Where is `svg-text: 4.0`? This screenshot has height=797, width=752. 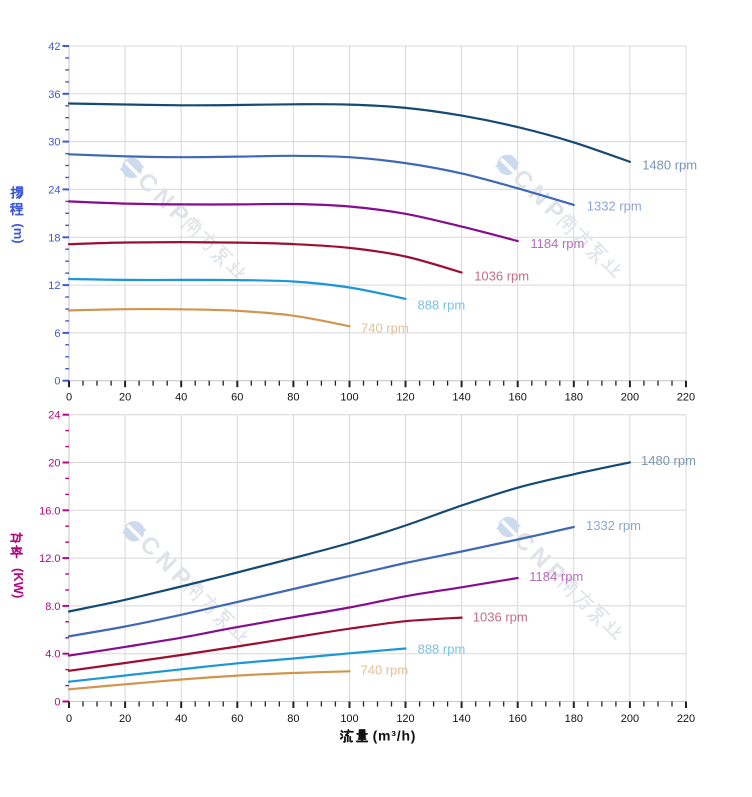
svg-text: 4.0 is located at coordinates (52, 655).